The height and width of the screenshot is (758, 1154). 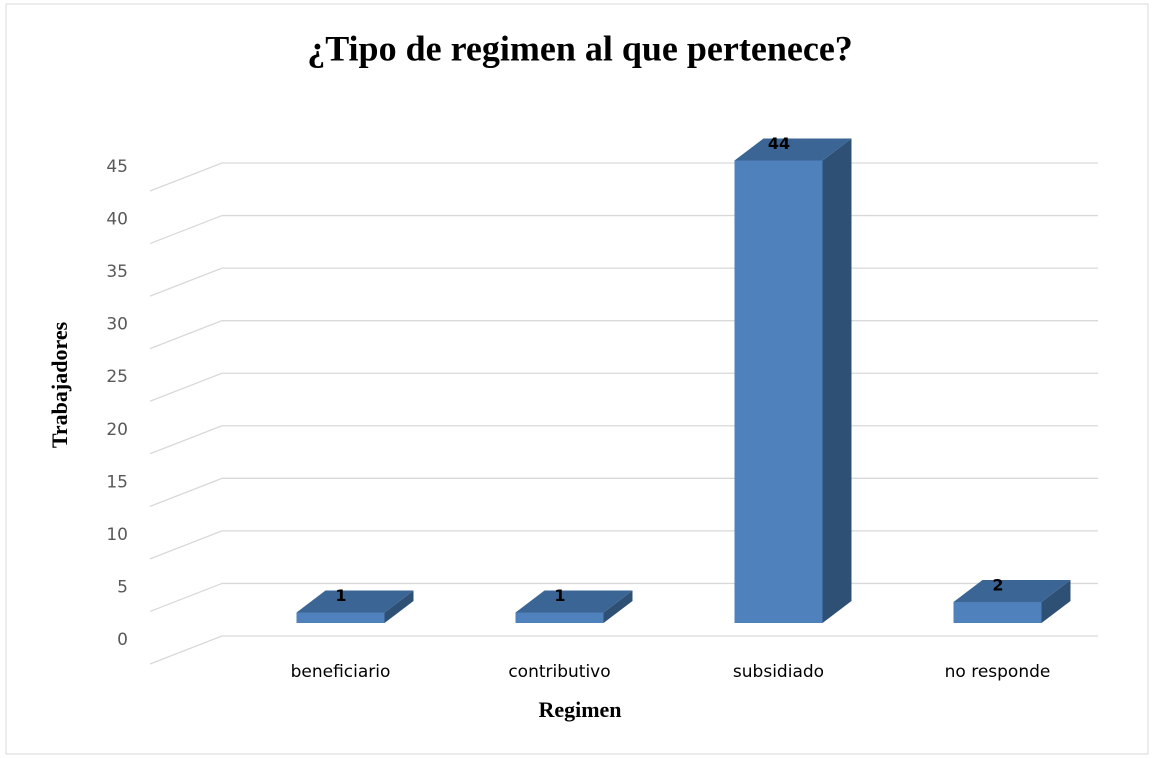 What do you see at coordinates (779, 143) in the screenshot?
I see `data-label: 44` at bounding box center [779, 143].